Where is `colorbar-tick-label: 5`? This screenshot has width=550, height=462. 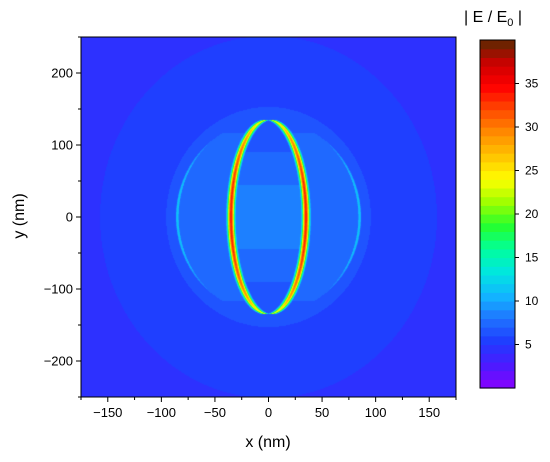 colorbar-tick-label: 5 is located at coordinates (528, 345).